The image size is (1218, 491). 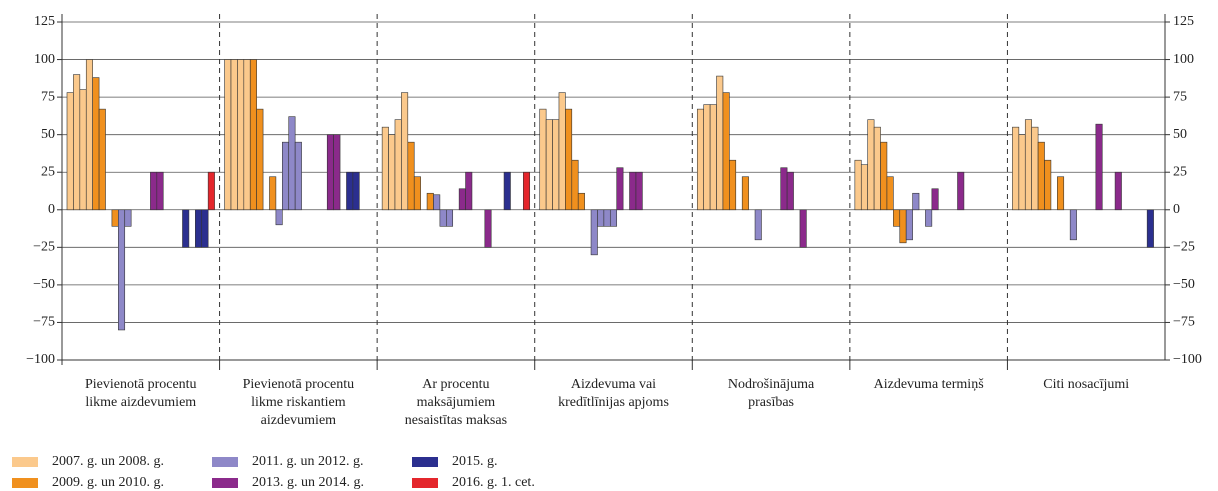 I want to click on x-tick-label: maksājumiem, so click(x=456, y=402).